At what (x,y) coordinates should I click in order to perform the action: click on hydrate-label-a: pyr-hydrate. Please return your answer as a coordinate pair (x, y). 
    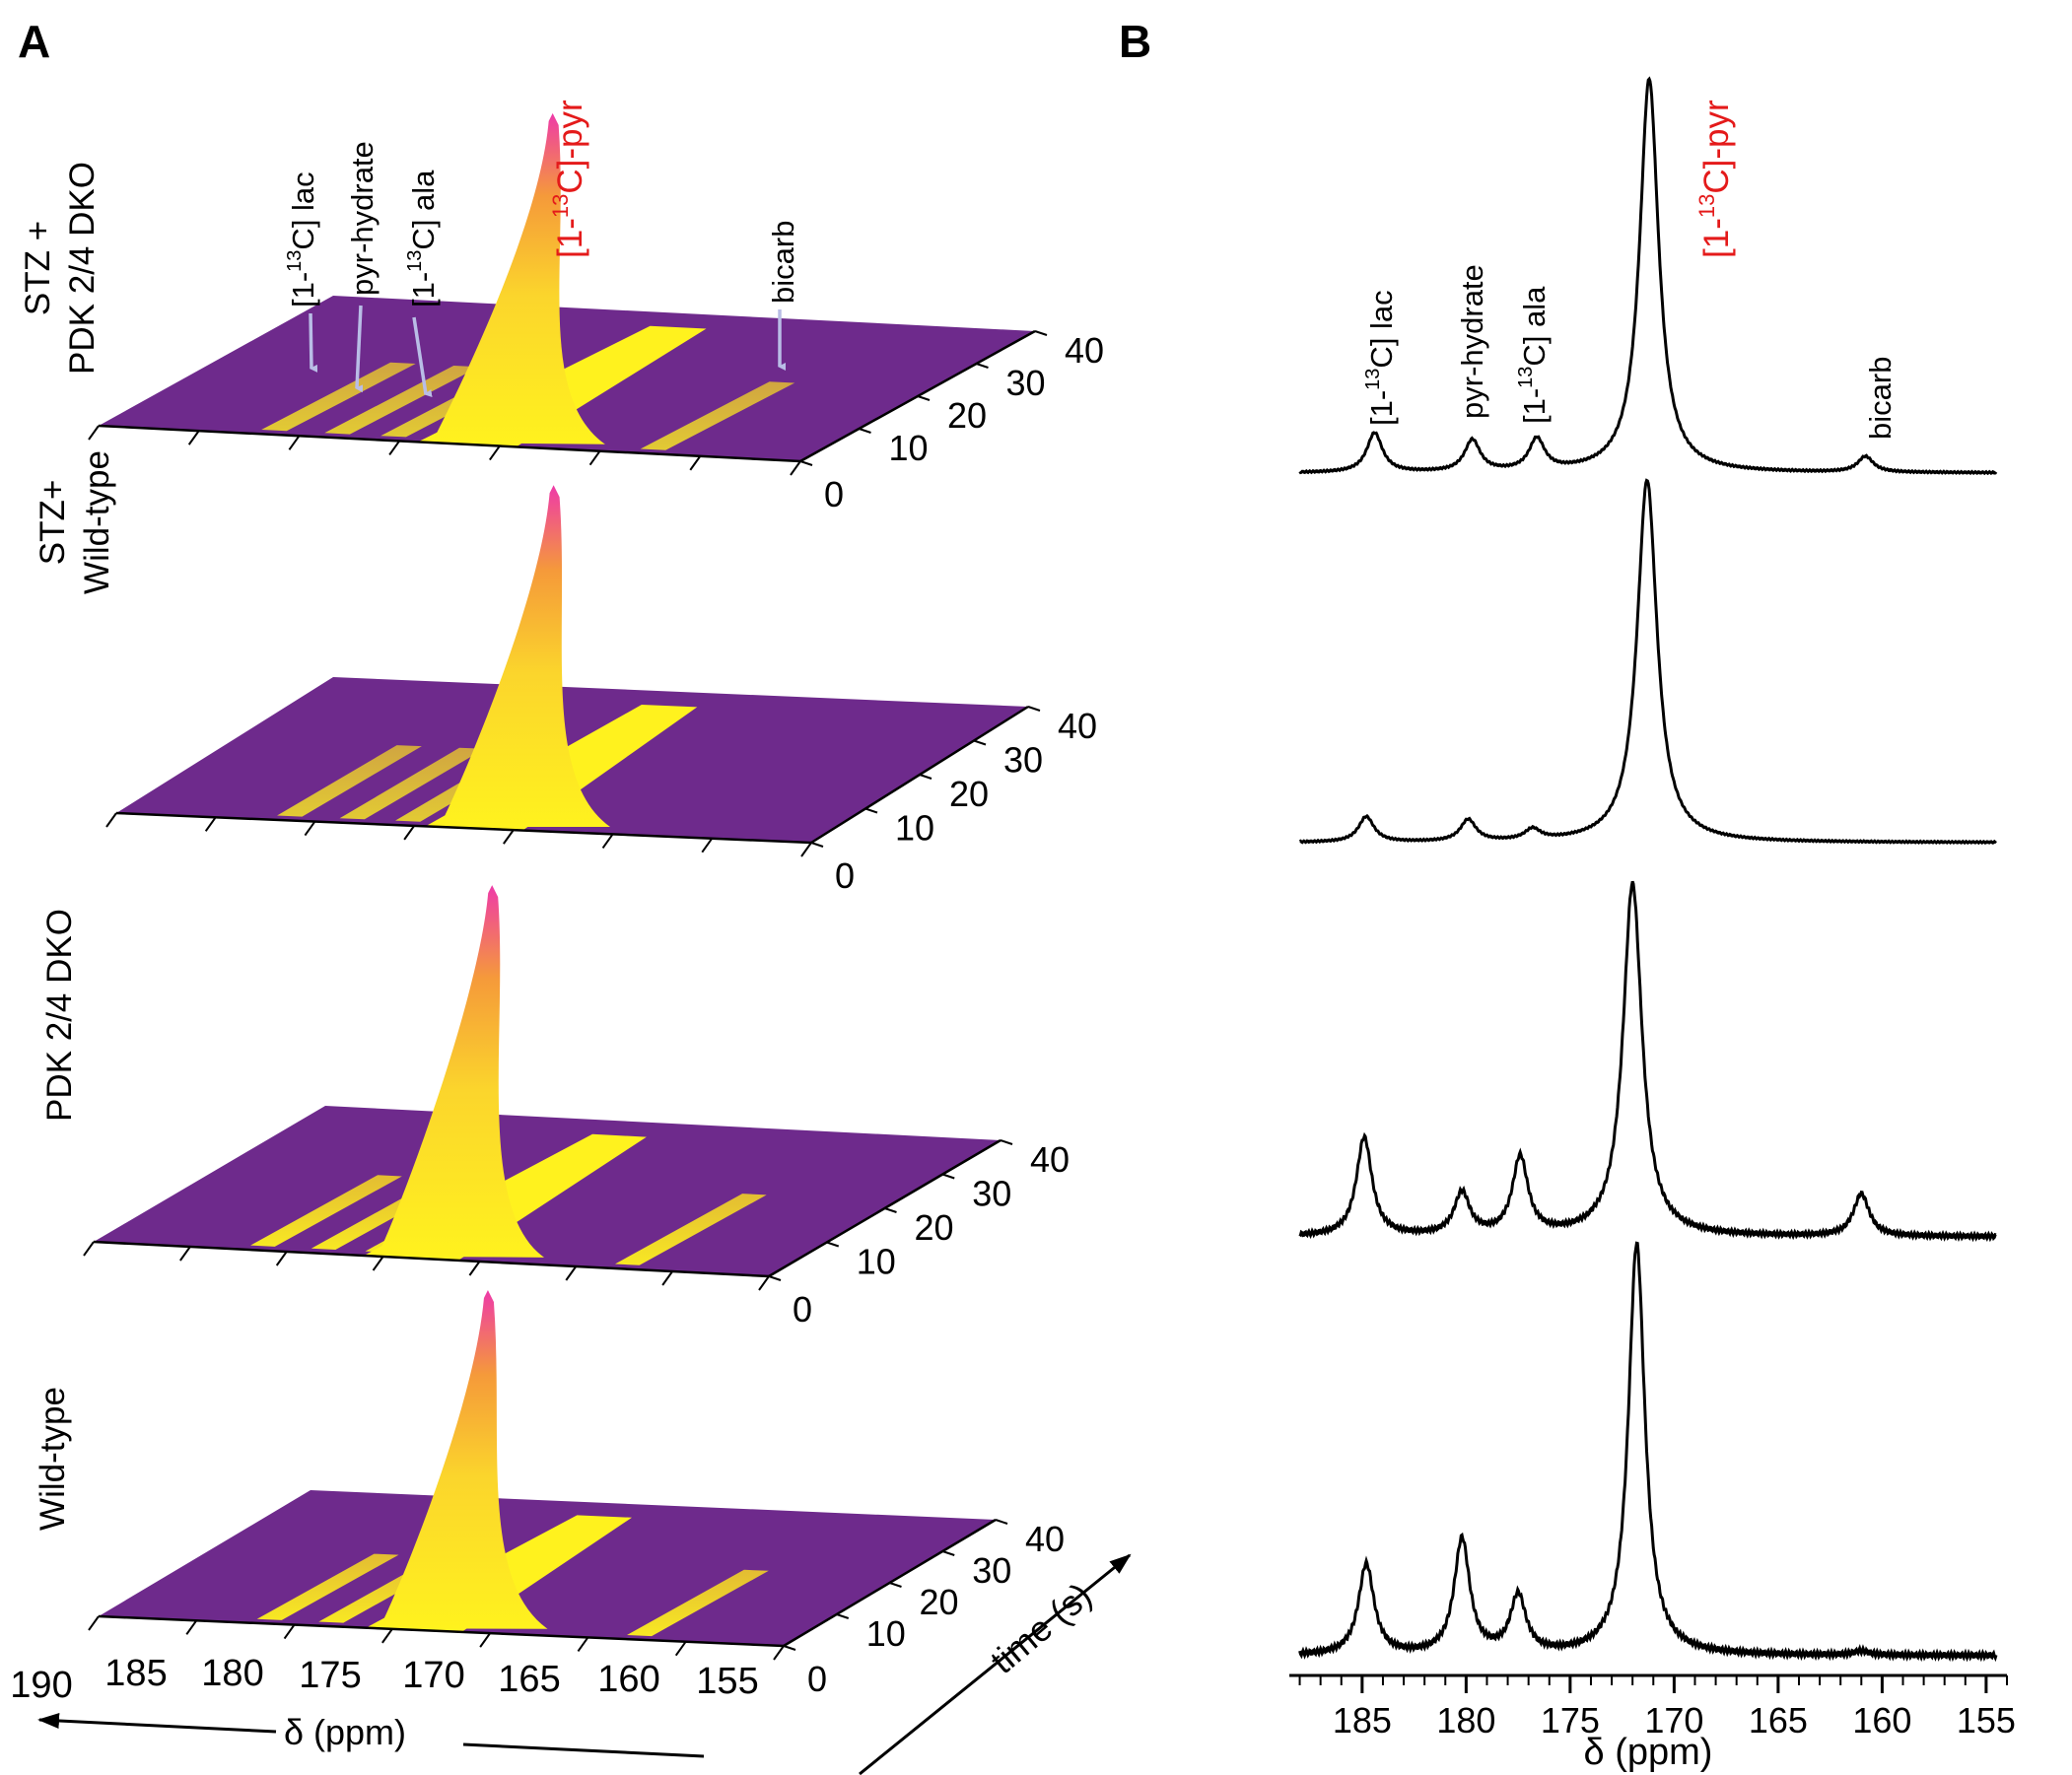
    Looking at the image, I should click on (363, 218).